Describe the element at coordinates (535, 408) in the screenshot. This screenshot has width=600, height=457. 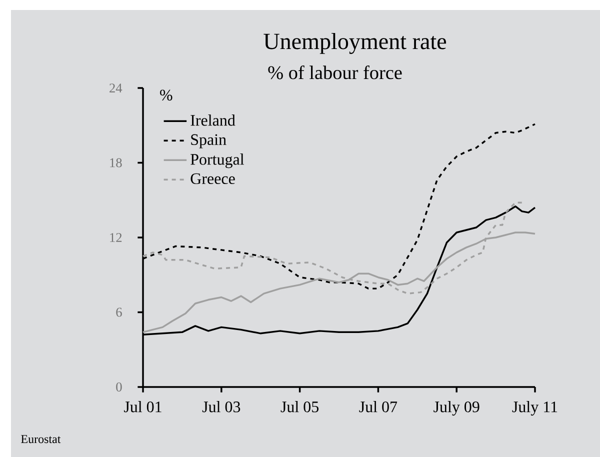
I see `x-tick-label: July 11` at that location.